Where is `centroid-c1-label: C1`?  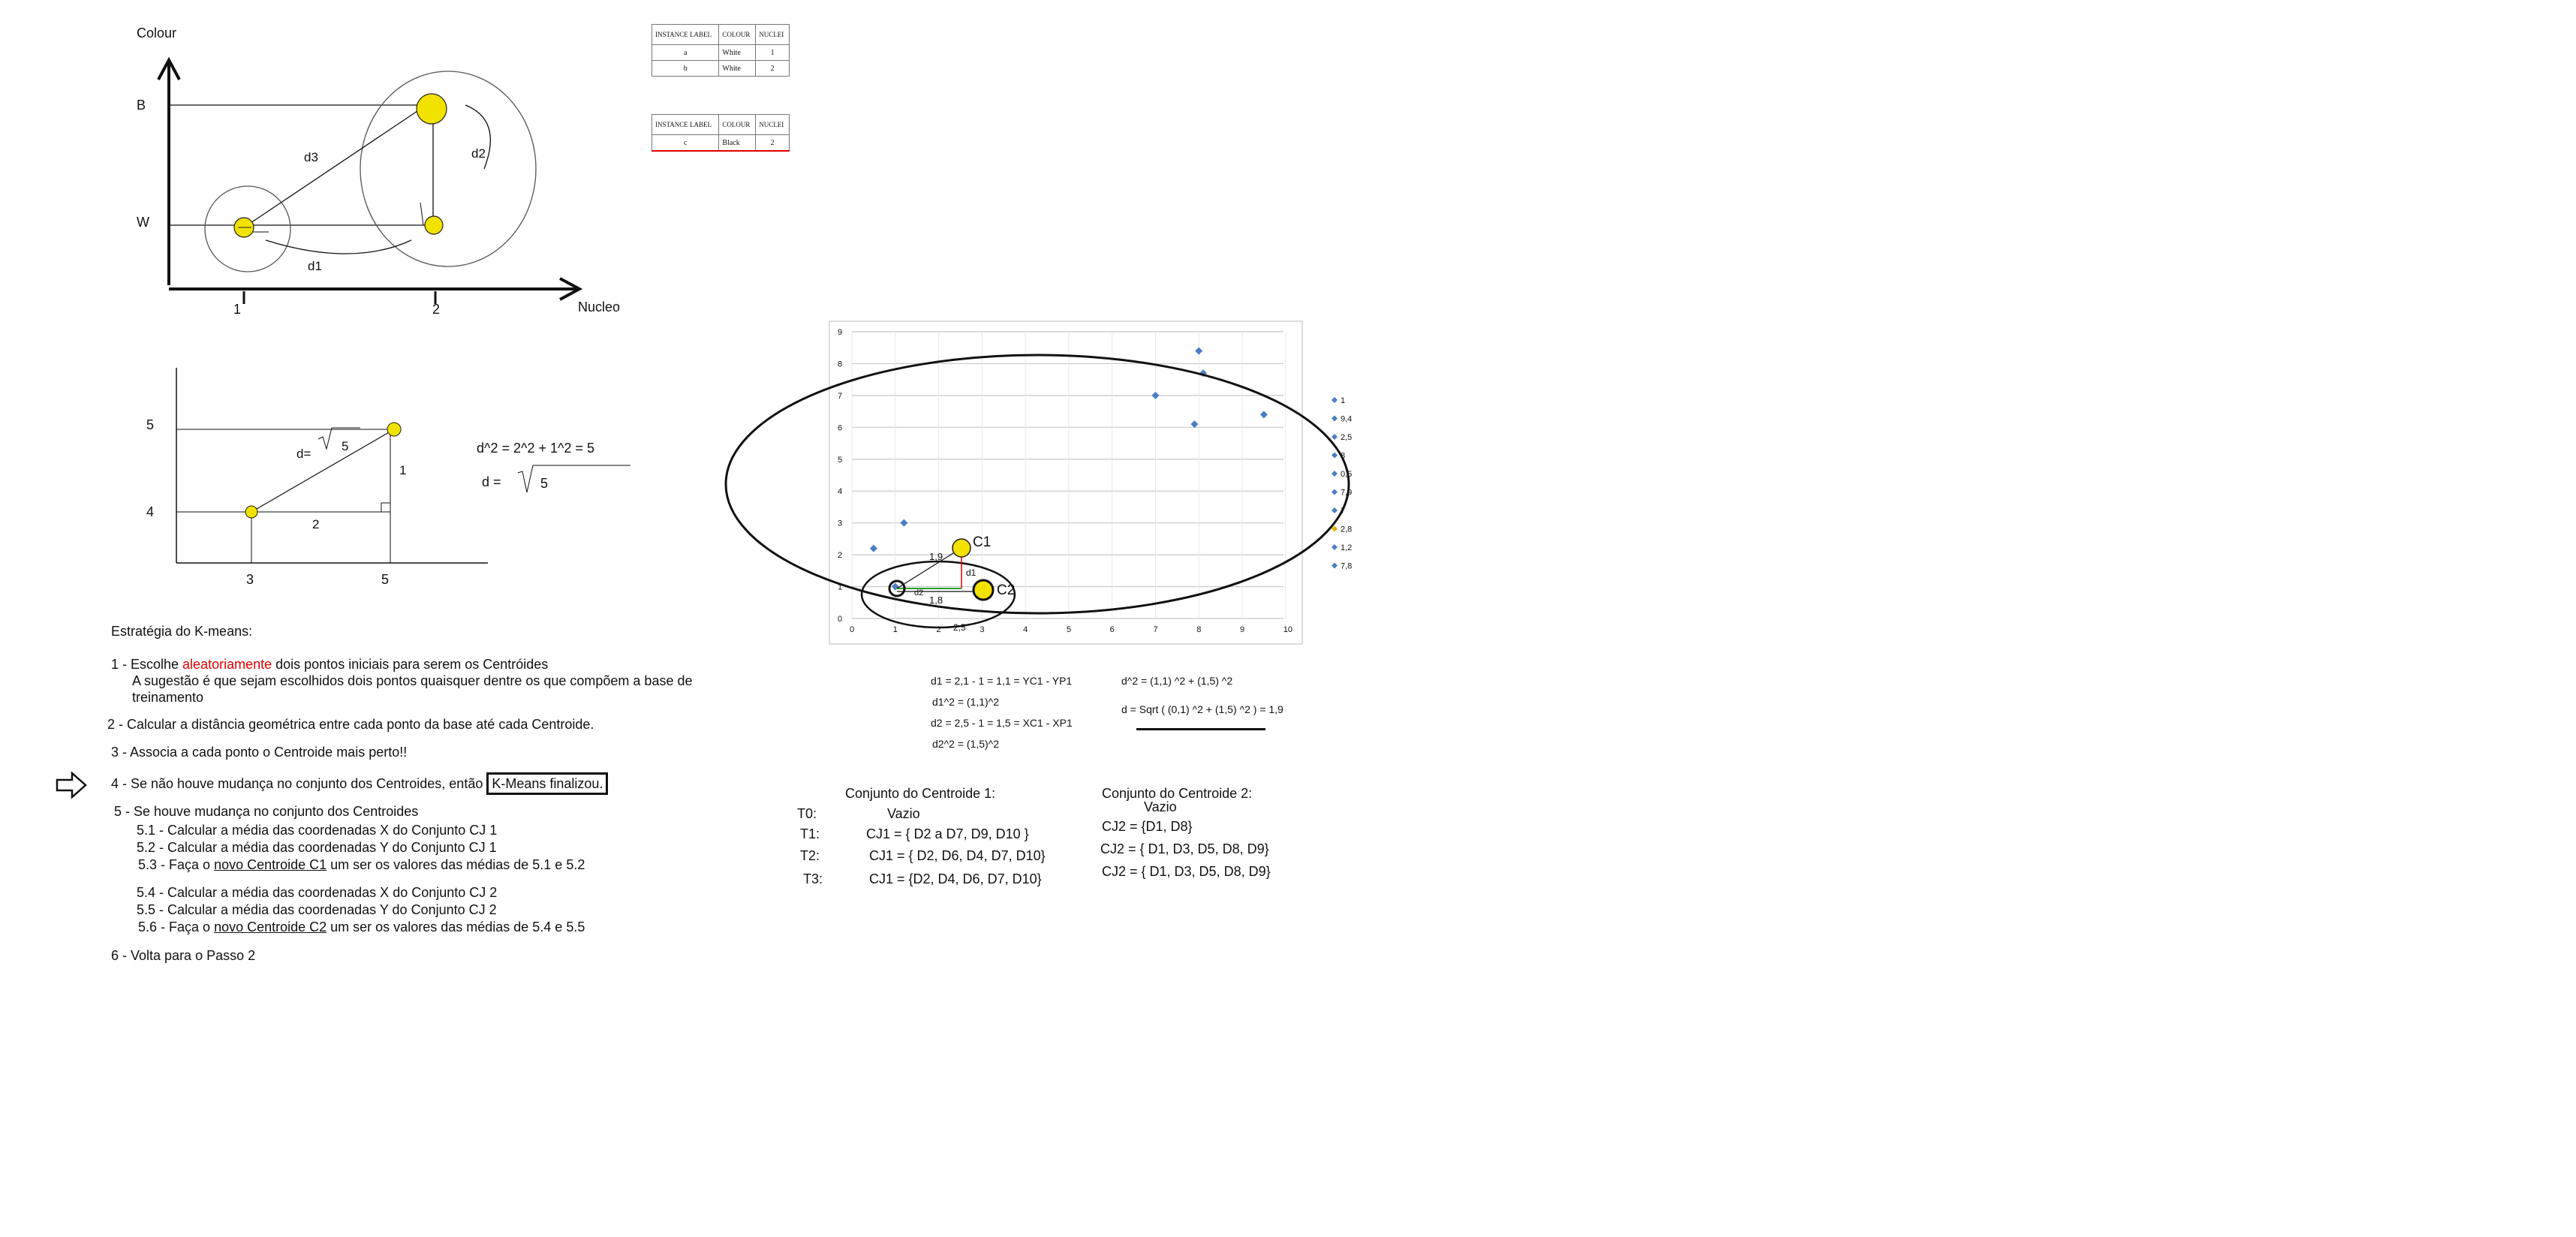
centroid-c1-label: C1 is located at coordinates (982, 542).